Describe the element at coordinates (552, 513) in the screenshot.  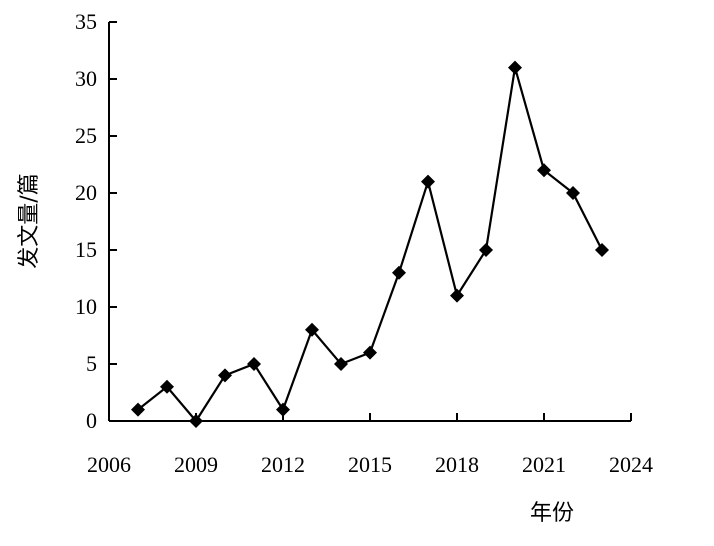
I see `x-axis-title: 年份` at that location.